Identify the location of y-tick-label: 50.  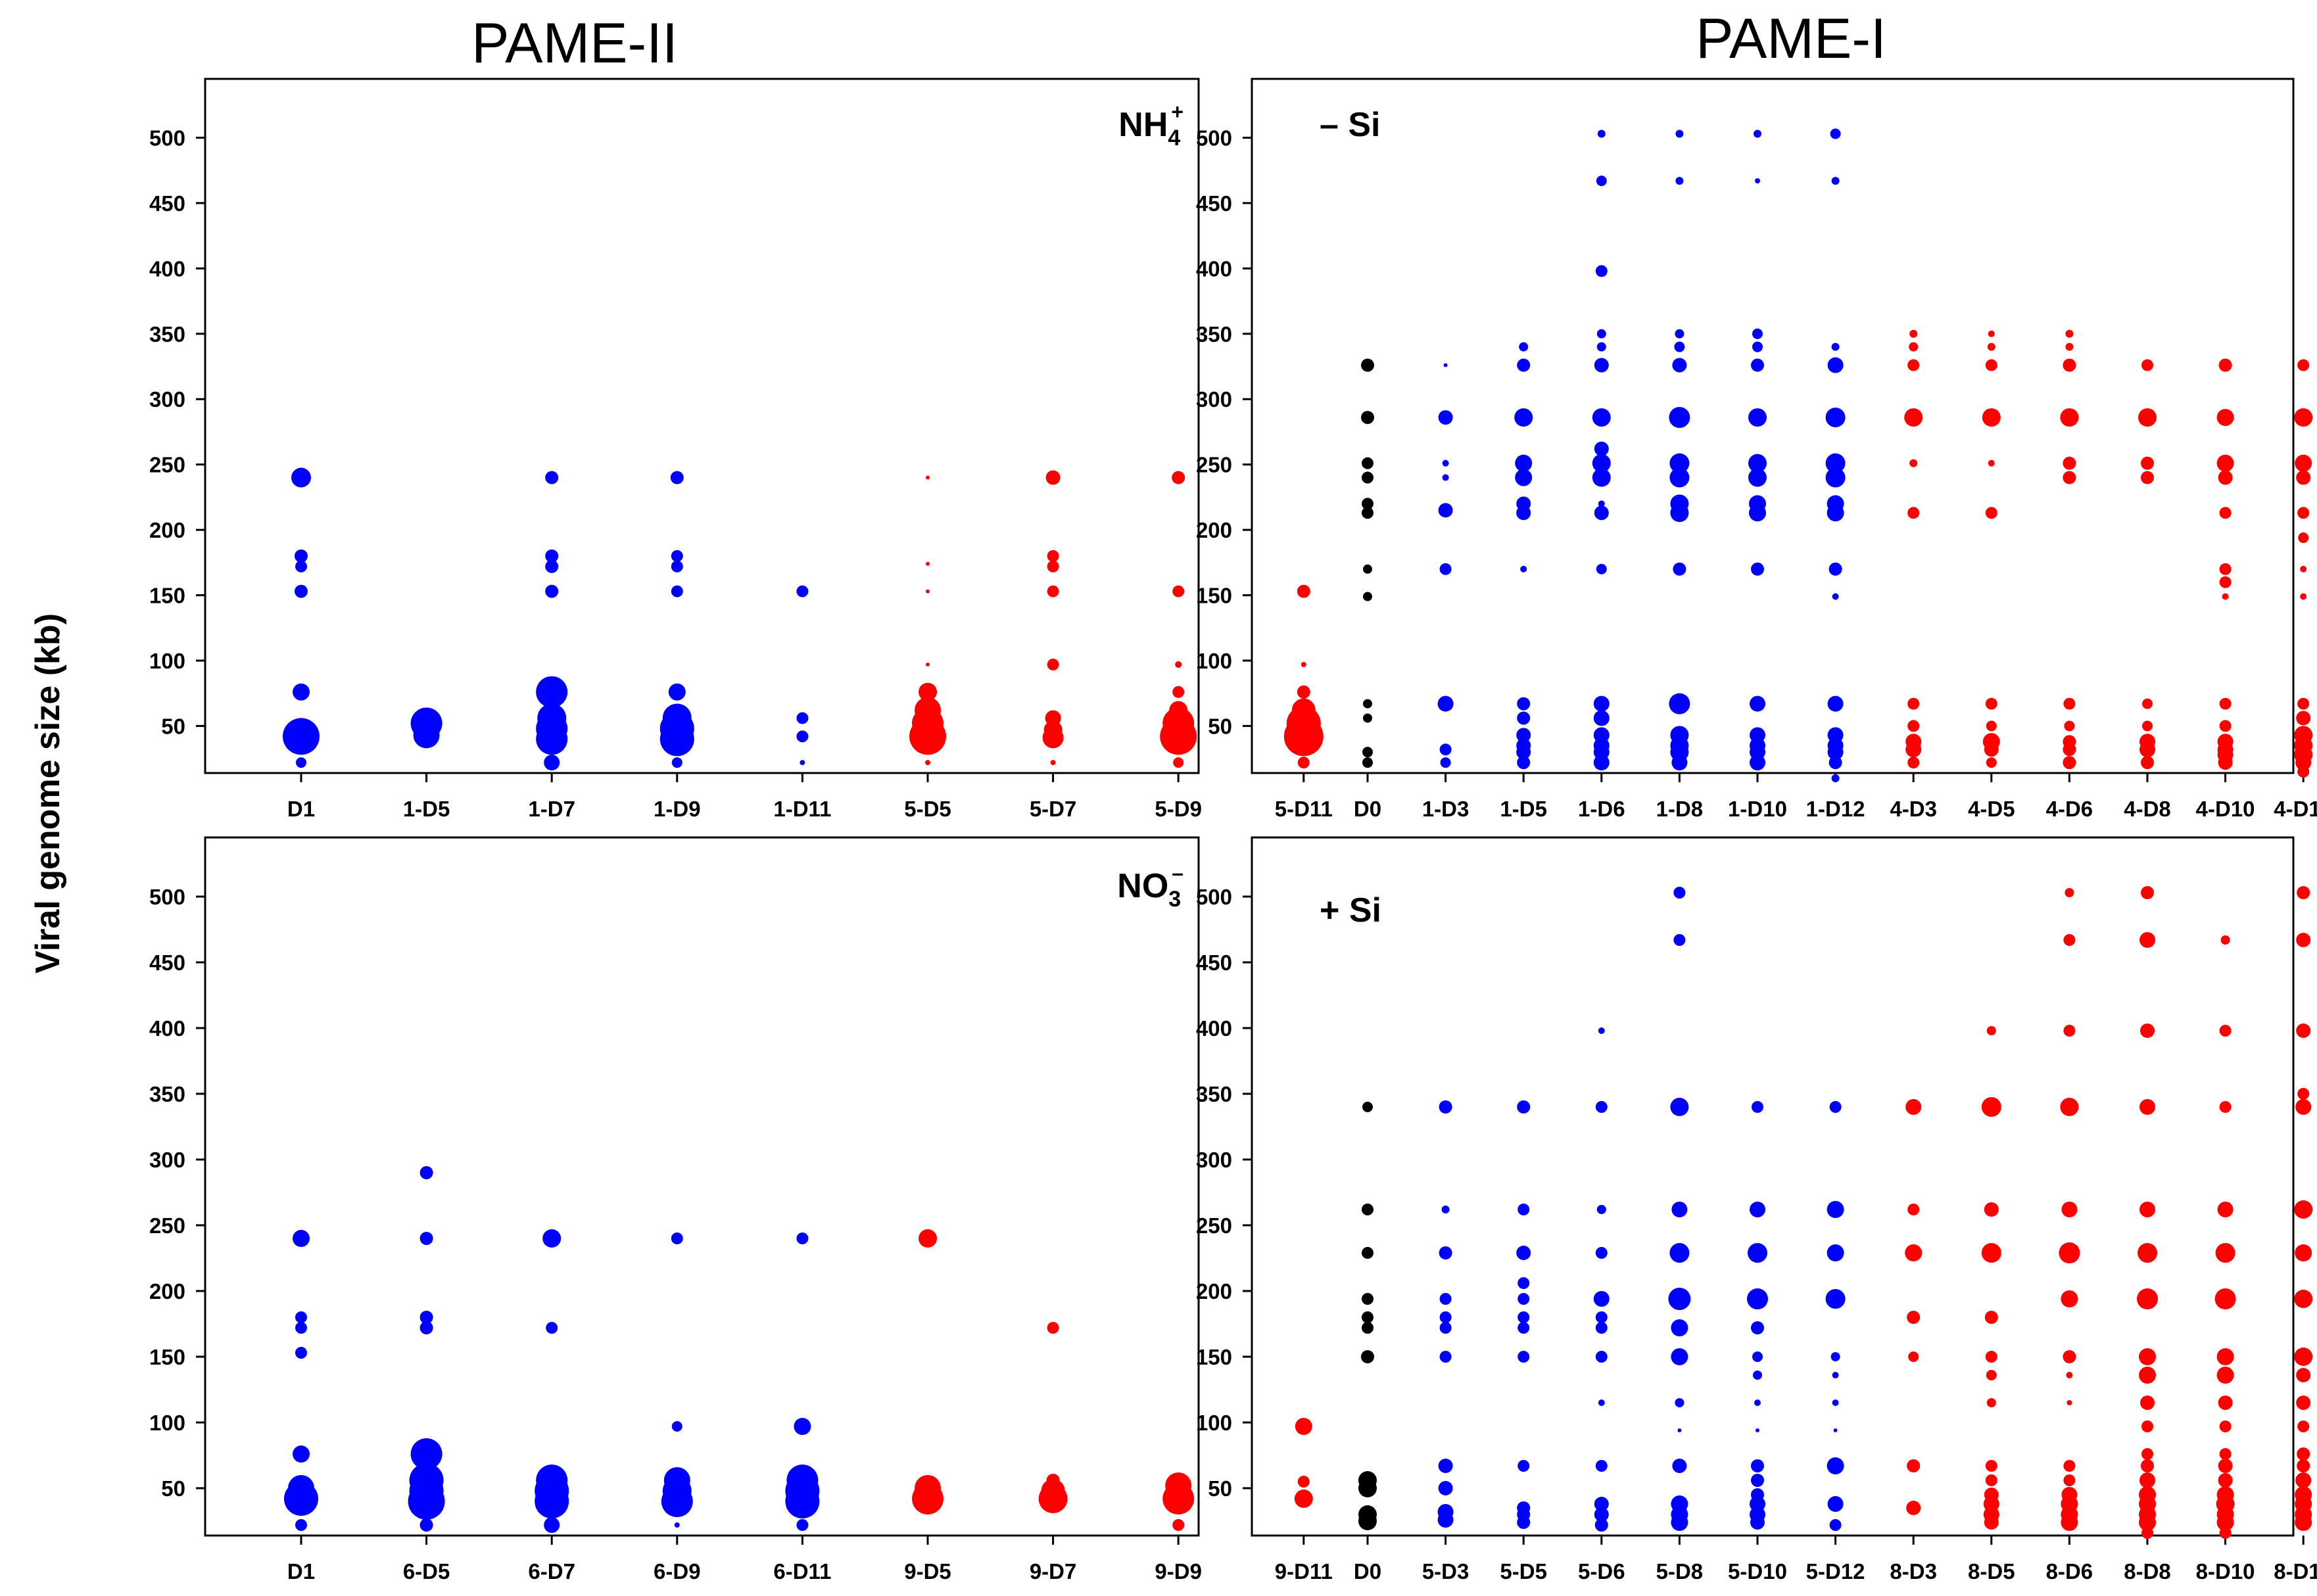
(173, 1488).